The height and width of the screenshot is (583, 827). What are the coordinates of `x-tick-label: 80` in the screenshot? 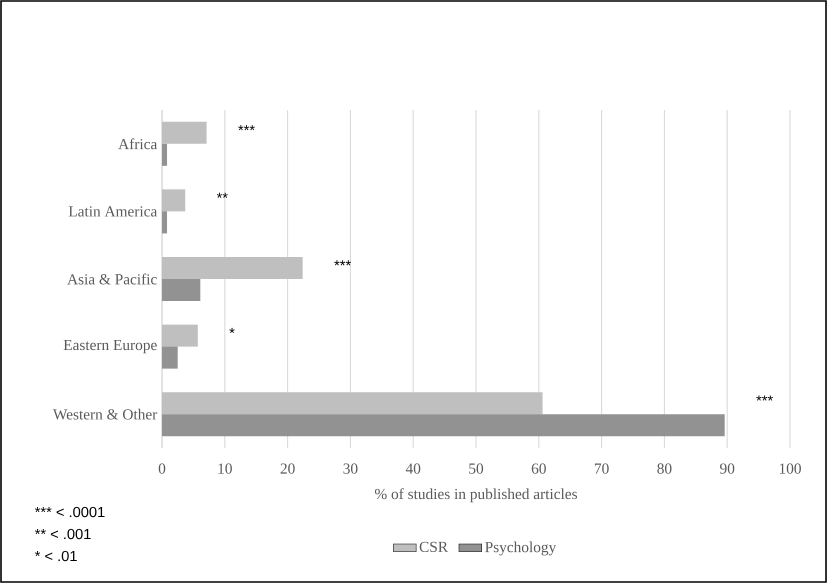 It's located at (664, 468).